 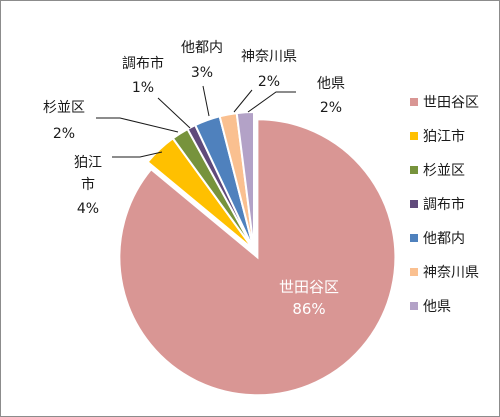 What do you see at coordinates (196, 121) in the screenshot?
I see `leader-lines` at bounding box center [196, 121].